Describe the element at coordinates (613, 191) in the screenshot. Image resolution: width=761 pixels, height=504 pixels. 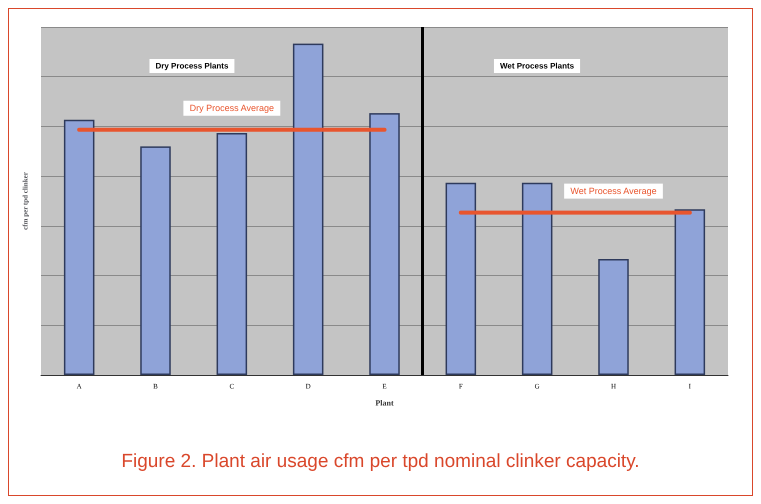
I see `series-label: Wet Process Average` at that location.